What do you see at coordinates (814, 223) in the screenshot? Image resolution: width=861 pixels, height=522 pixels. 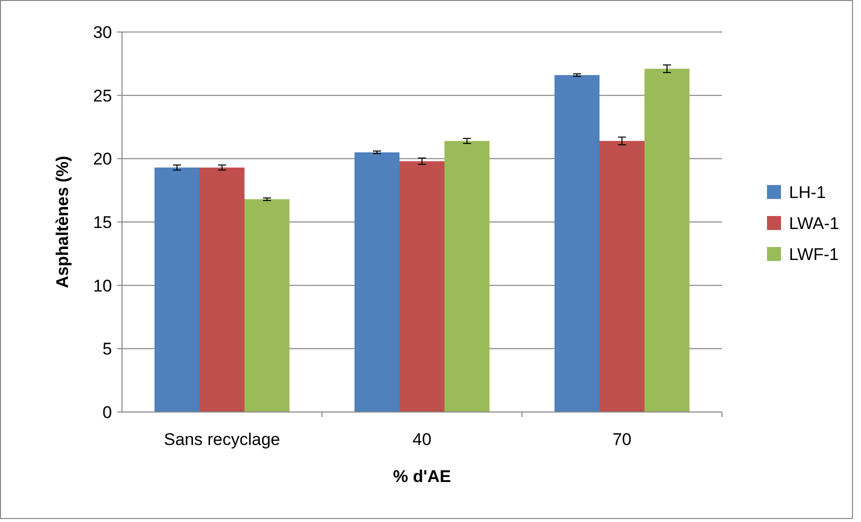 I see `legend-label: LWA-1` at bounding box center [814, 223].